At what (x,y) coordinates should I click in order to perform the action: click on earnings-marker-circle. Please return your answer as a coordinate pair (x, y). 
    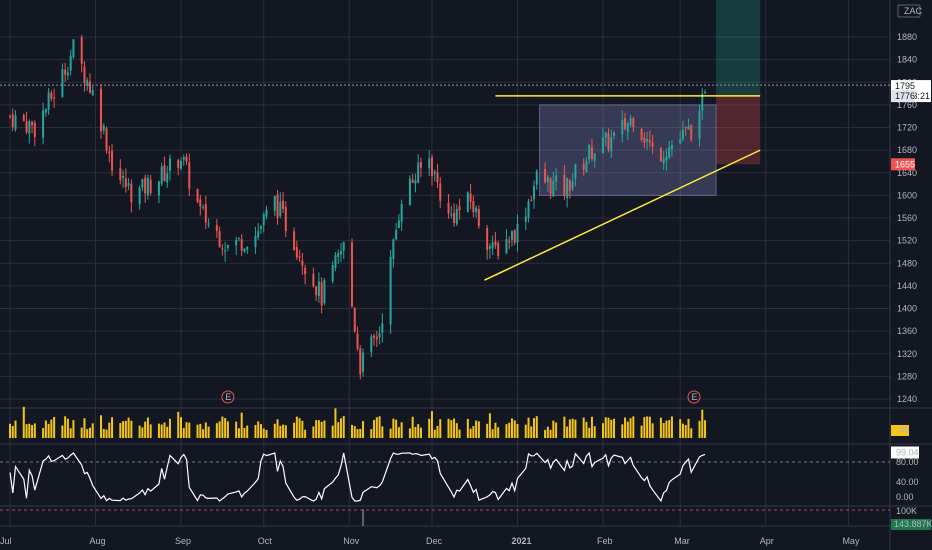
    Looking at the image, I should click on (228, 397).